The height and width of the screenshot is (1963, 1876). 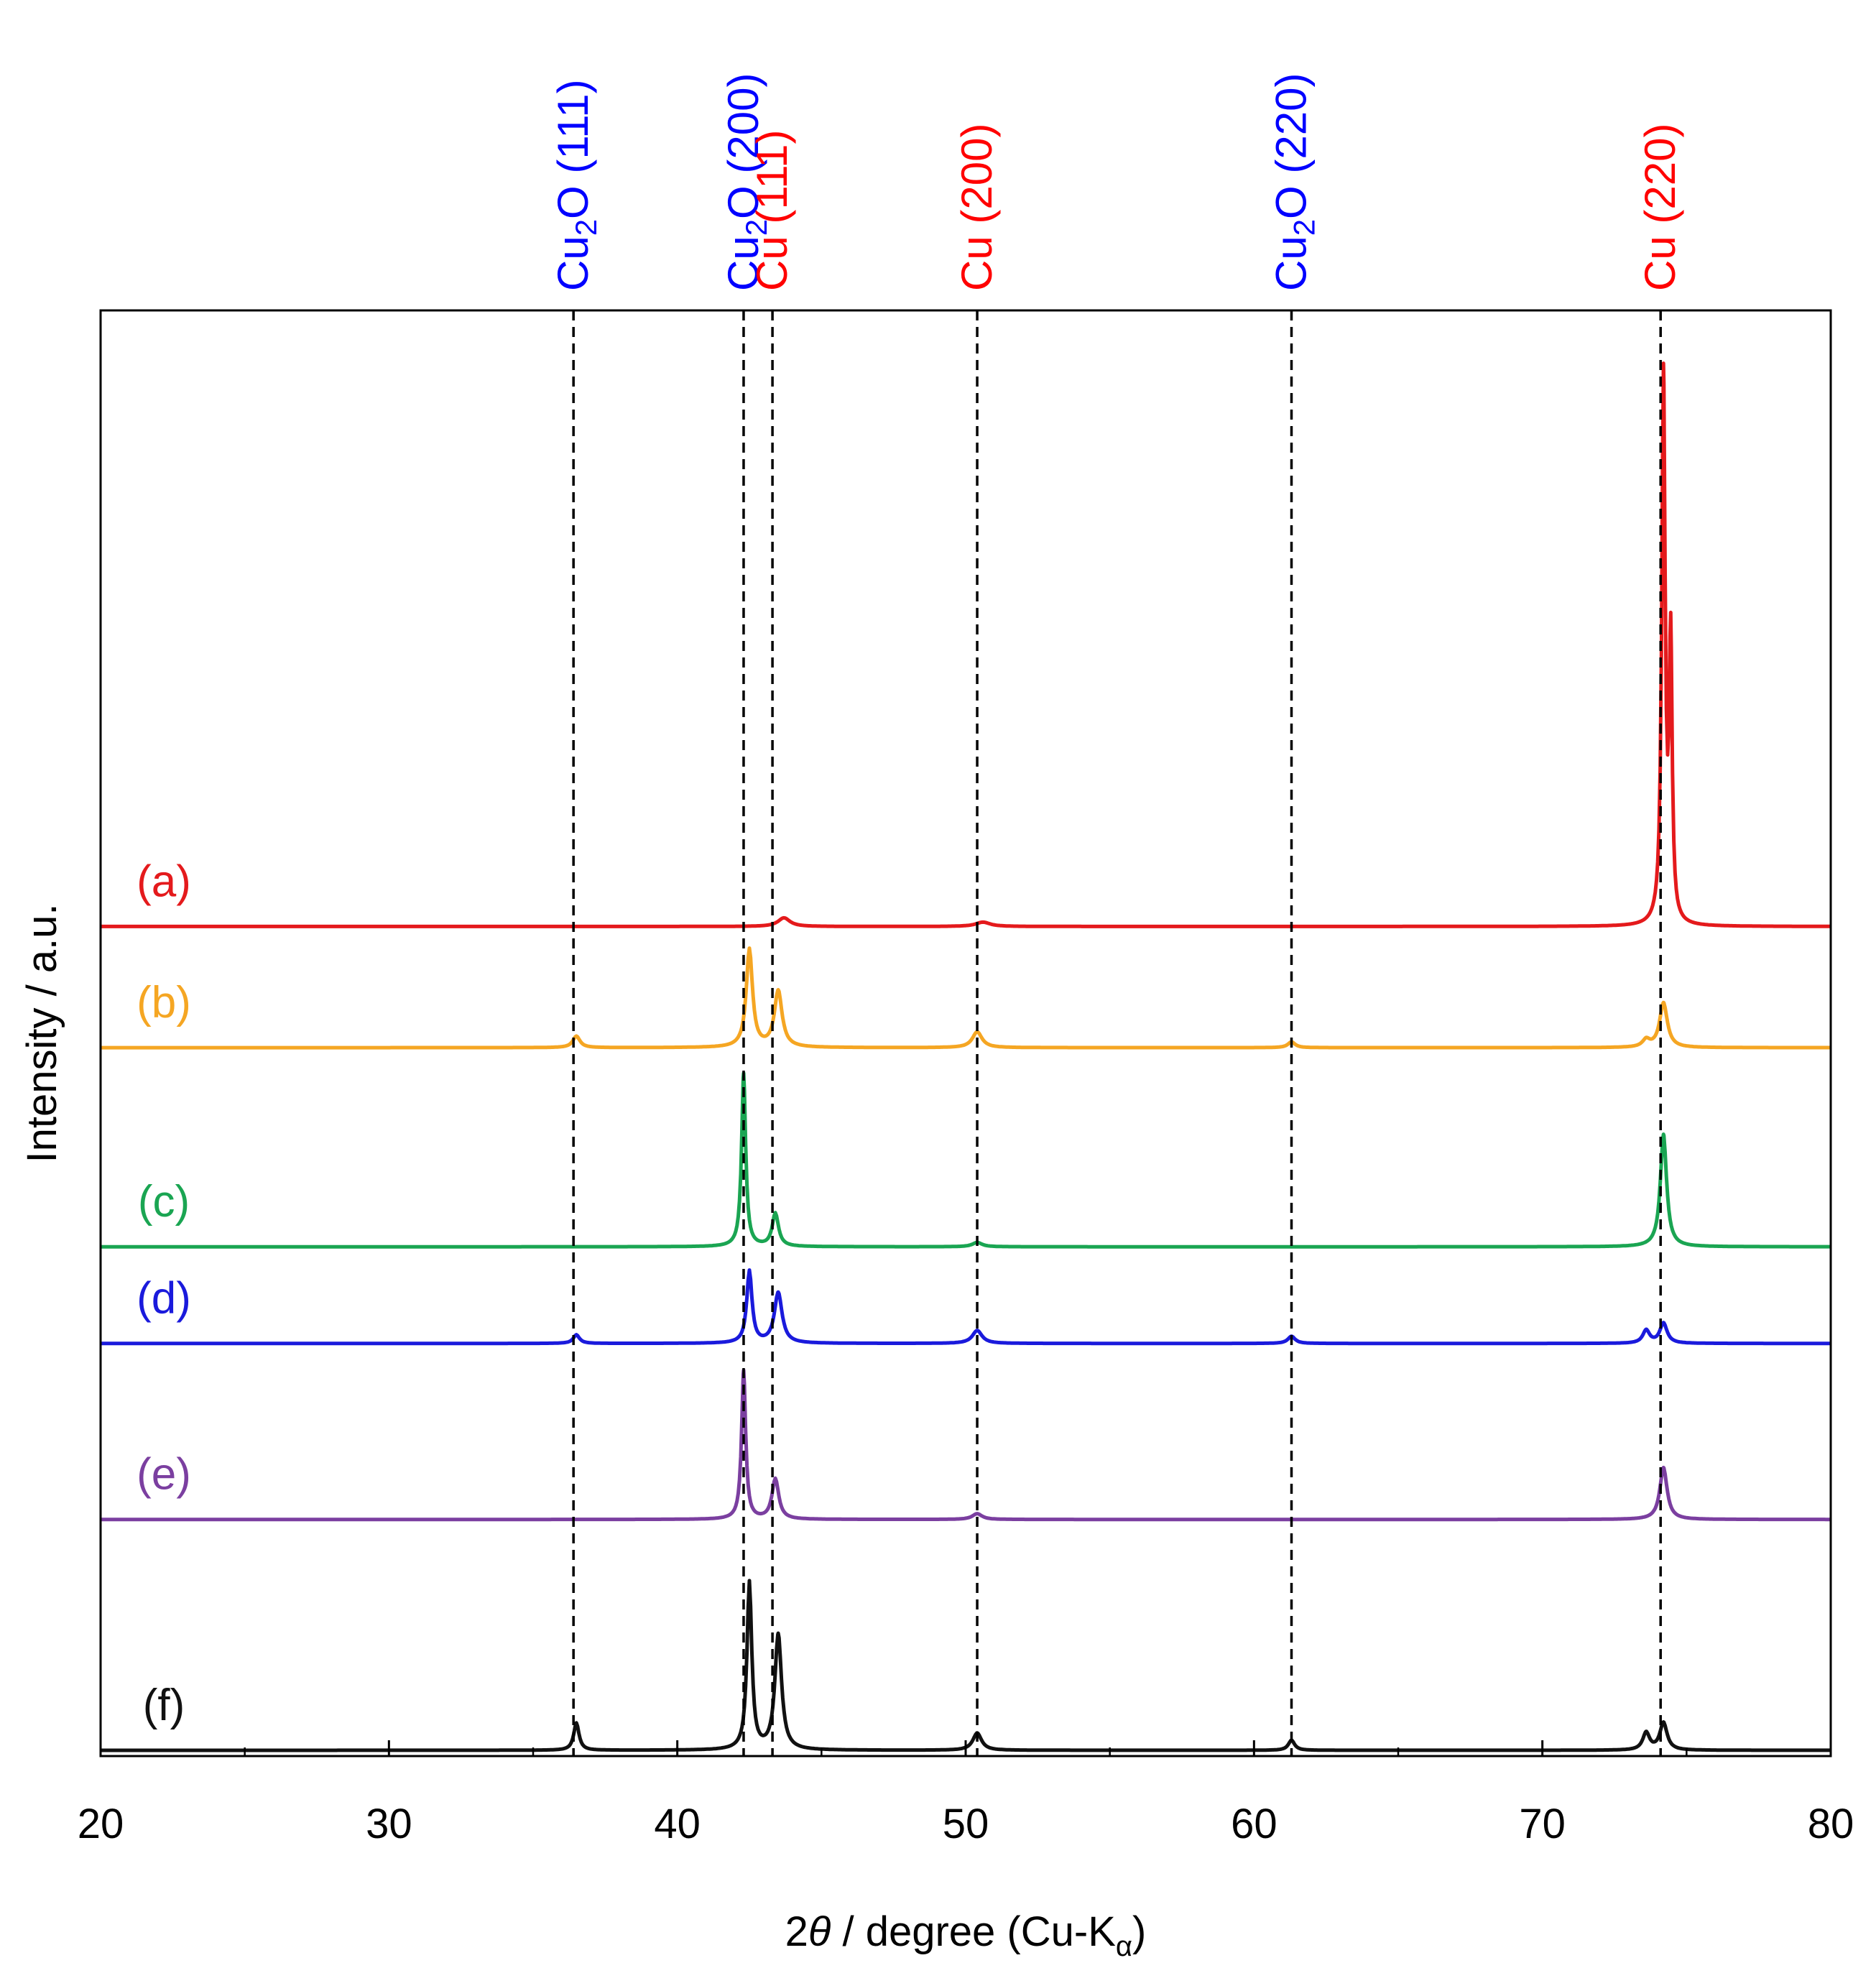 What do you see at coordinates (797, 1931) in the screenshot?
I see `x-axis-label-prefix: 2` at bounding box center [797, 1931].